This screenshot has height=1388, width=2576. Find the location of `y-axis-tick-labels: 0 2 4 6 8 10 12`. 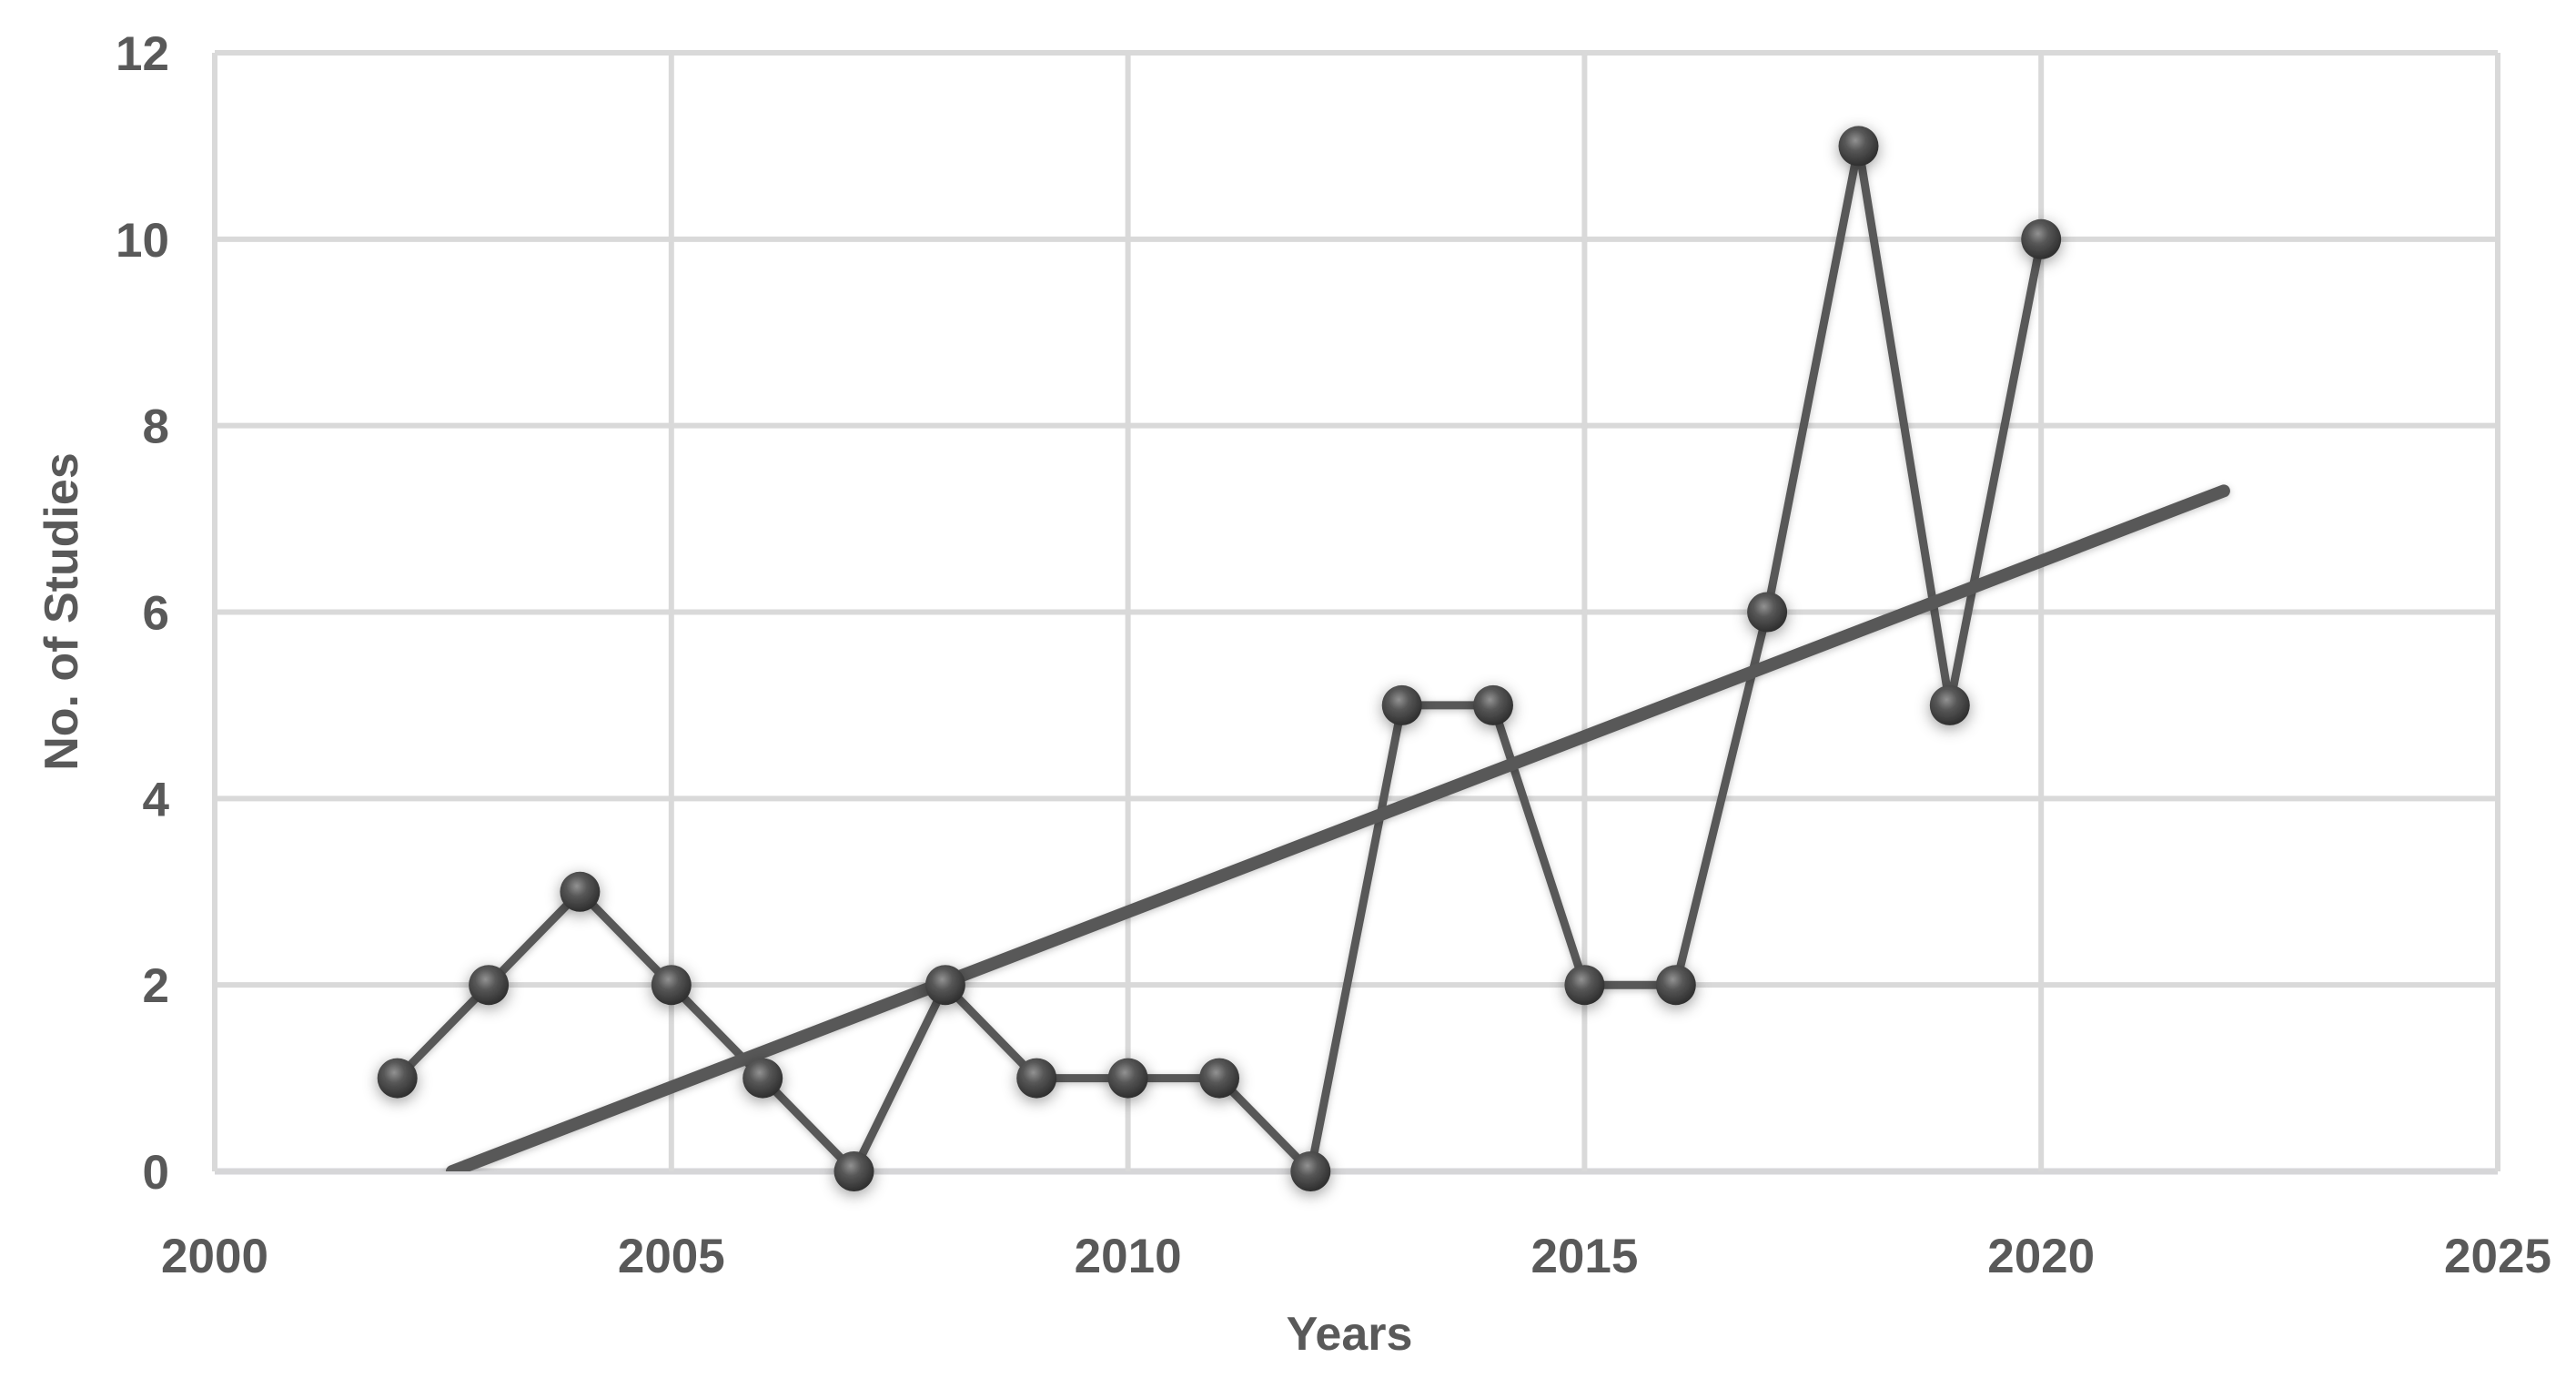

y-axis-tick-labels: 0 2 4 6 8 10 12 is located at coordinates (142, 613).